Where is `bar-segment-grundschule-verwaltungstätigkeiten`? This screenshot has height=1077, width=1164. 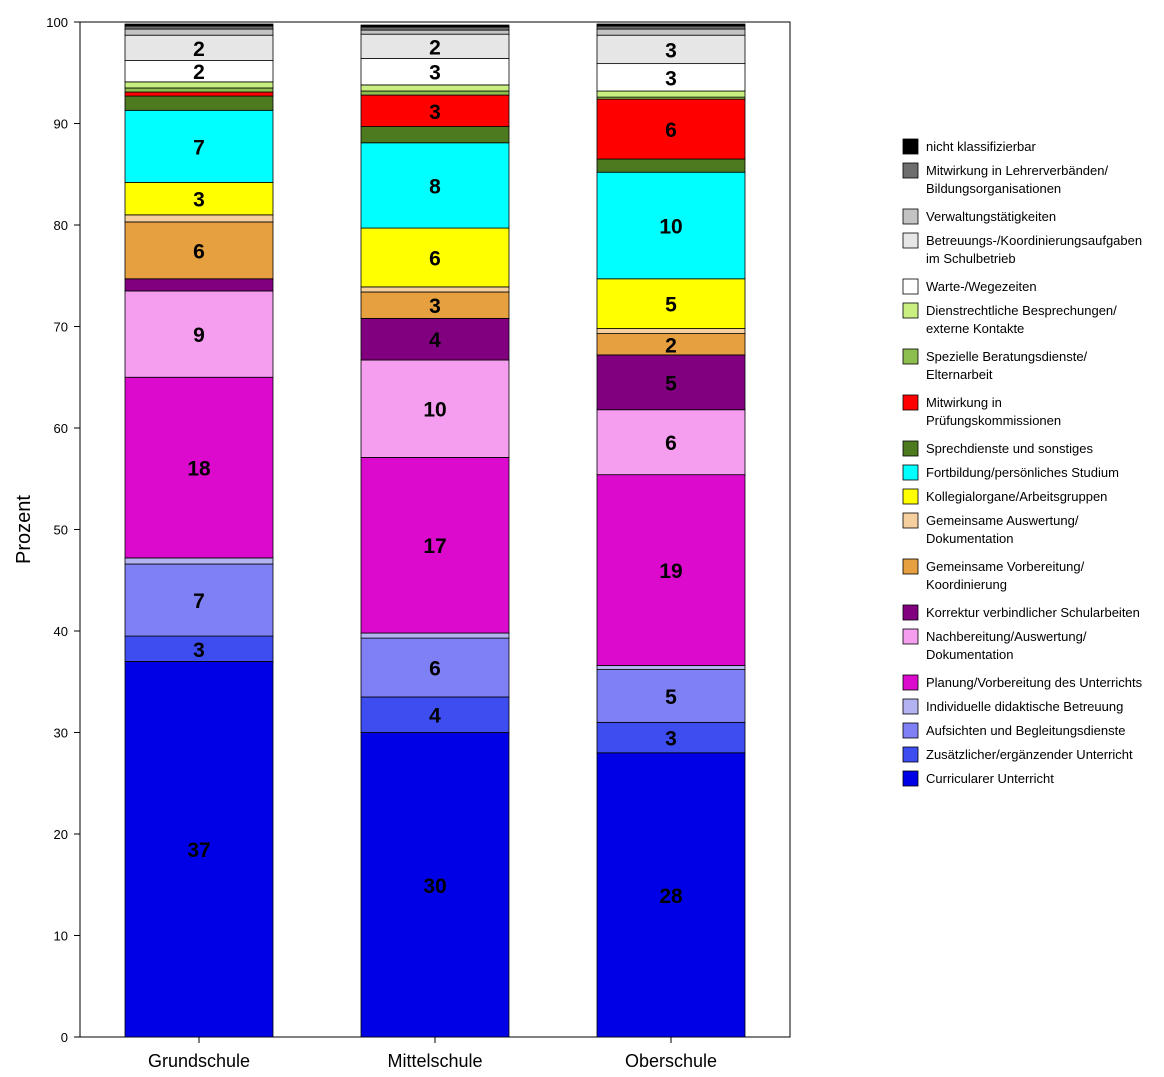
bar-segment-grundschule-verwaltungstätigkeiten is located at coordinates (199, 32).